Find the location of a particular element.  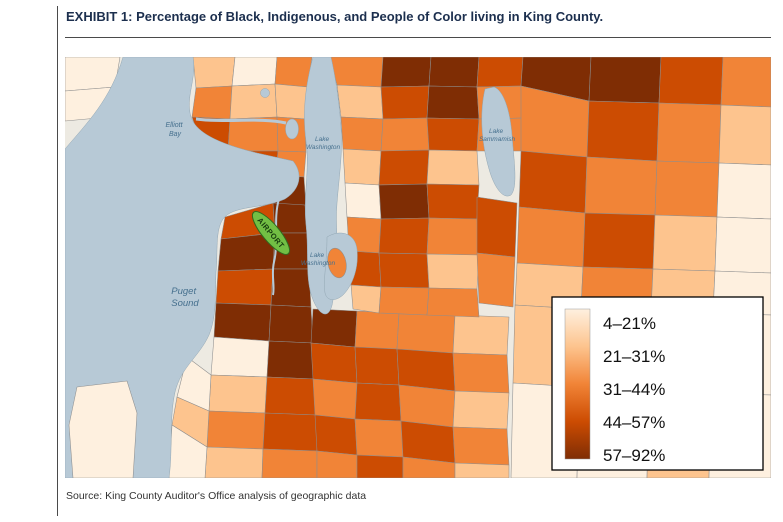

legend-label-4: 57–92% is located at coordinates (634, 455).